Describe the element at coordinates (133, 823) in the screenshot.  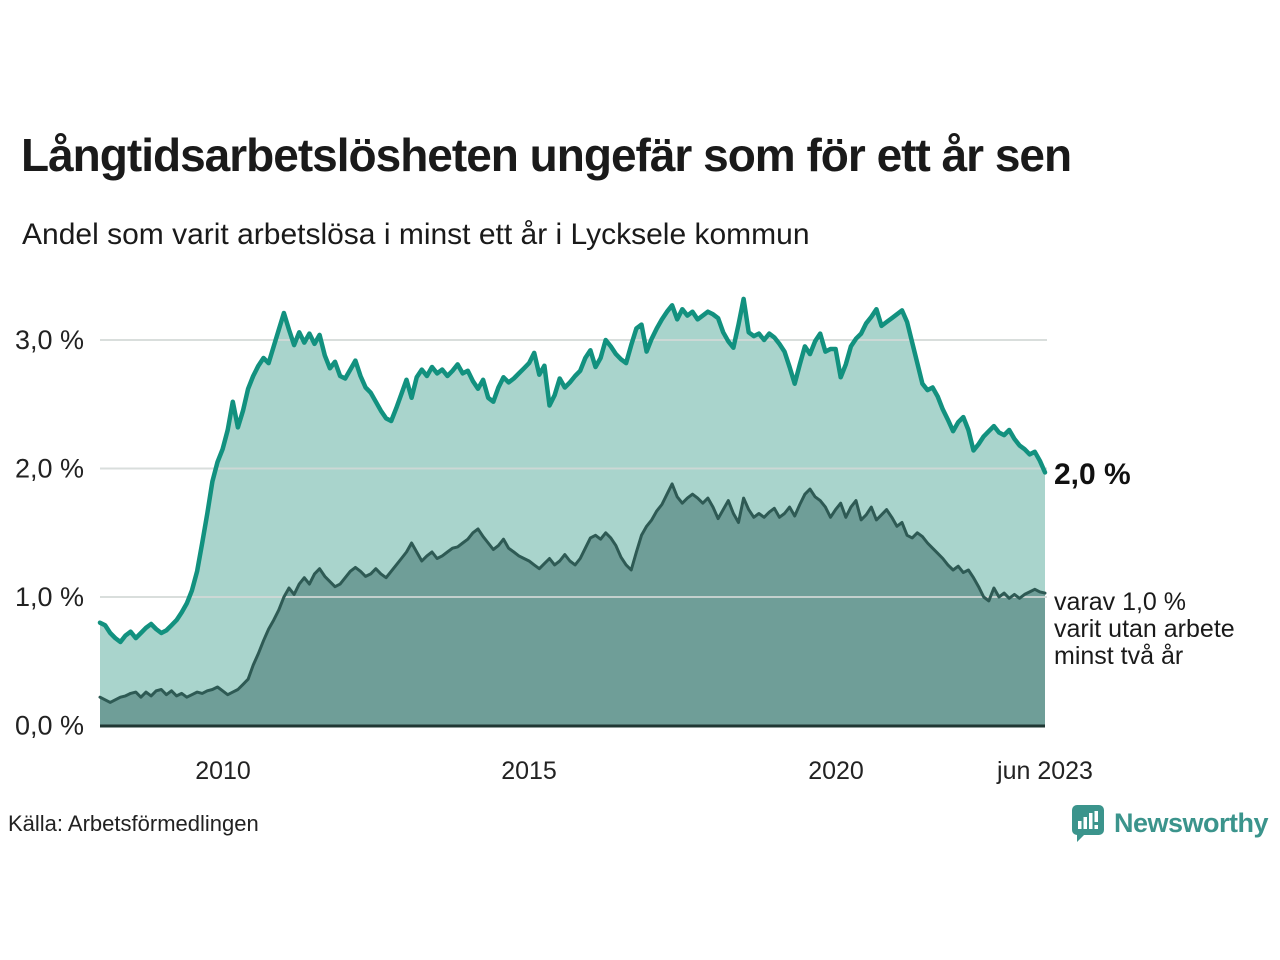
I see `source-credit: Källa: Arbetsförmedlingen` at that location.